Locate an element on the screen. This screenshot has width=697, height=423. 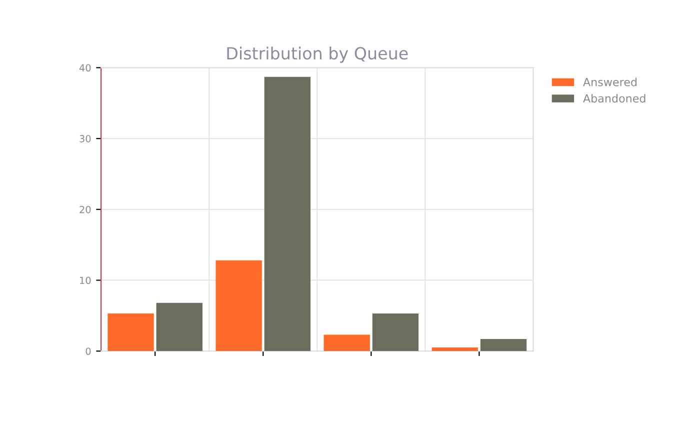
y-tick-label: 0 is located at coordinates (88, 351).